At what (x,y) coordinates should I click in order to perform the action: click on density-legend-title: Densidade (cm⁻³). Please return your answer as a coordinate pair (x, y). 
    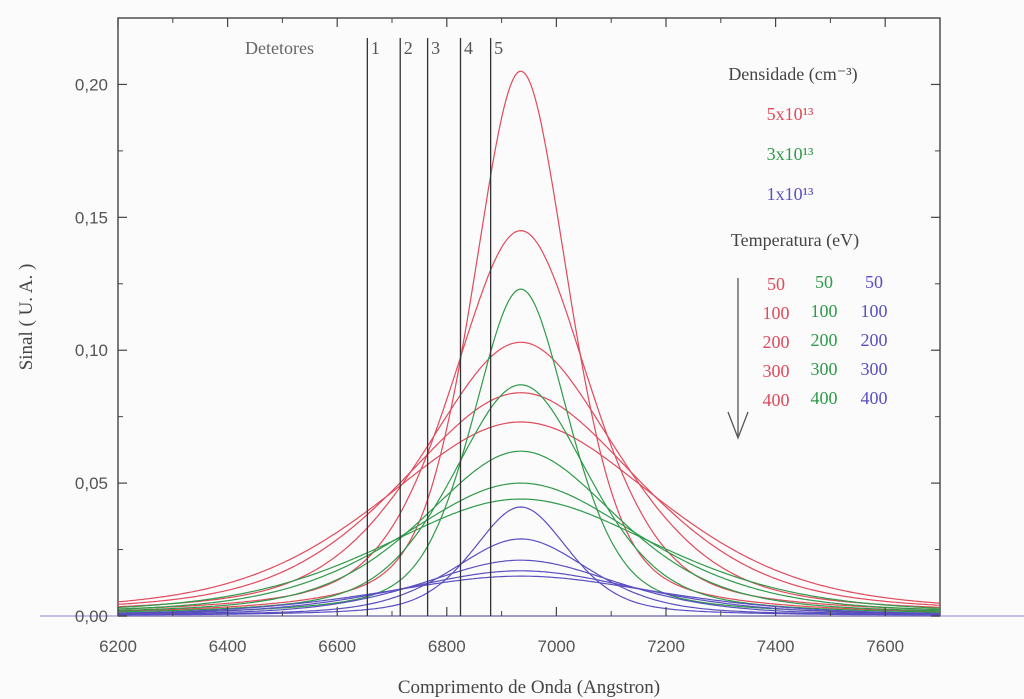
    Looking at the image, I should click on (792, 74).